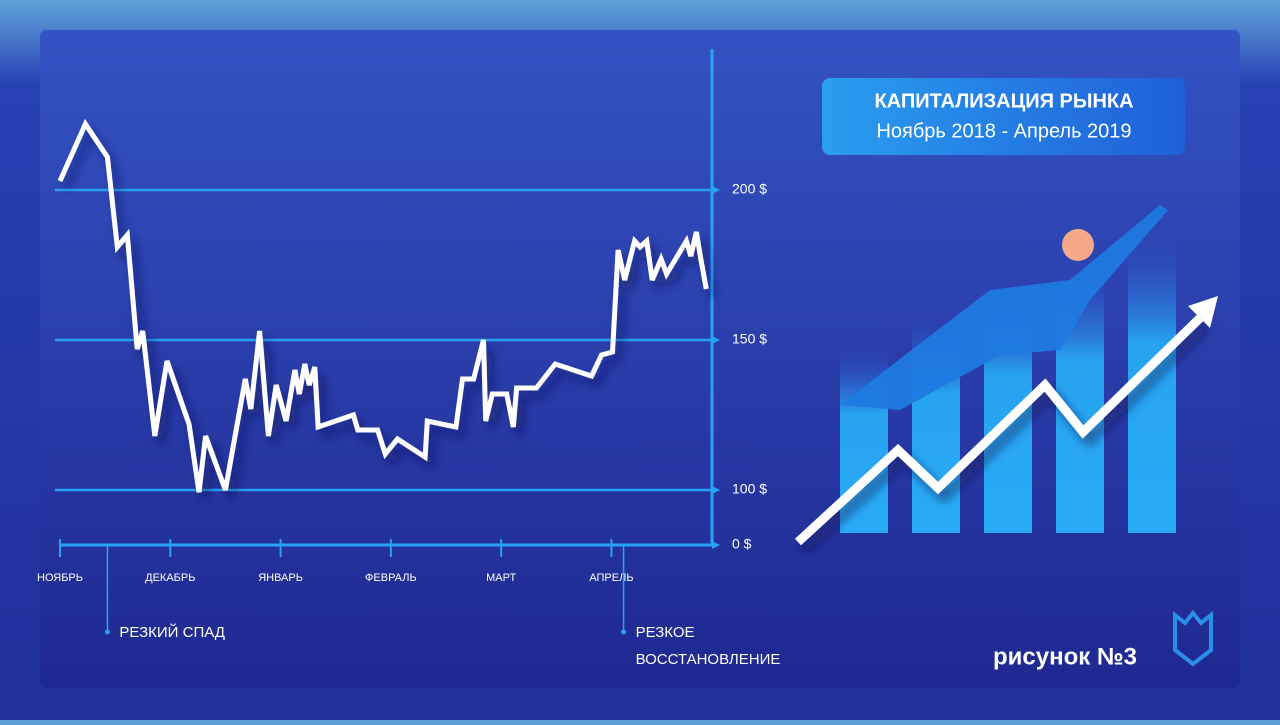  I want to click on x-tick-label: ЯНВАРЬ, so click(280, 578).